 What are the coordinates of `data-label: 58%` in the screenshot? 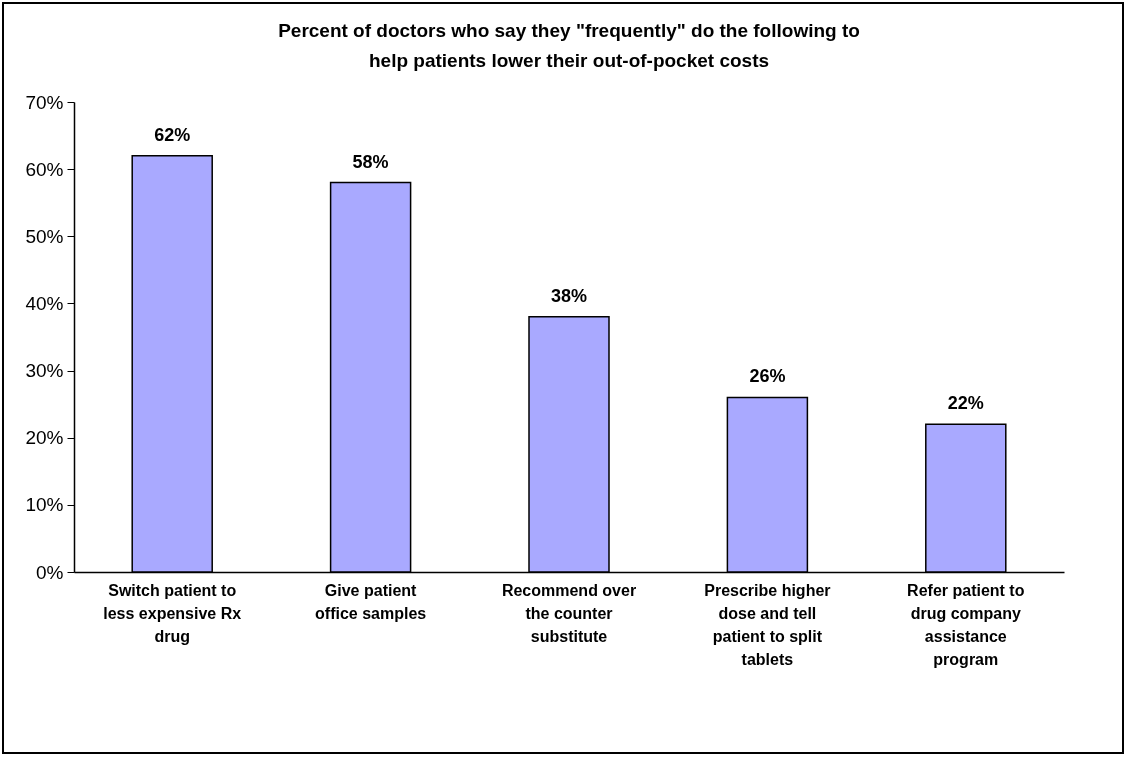 It's located at (370, 161).